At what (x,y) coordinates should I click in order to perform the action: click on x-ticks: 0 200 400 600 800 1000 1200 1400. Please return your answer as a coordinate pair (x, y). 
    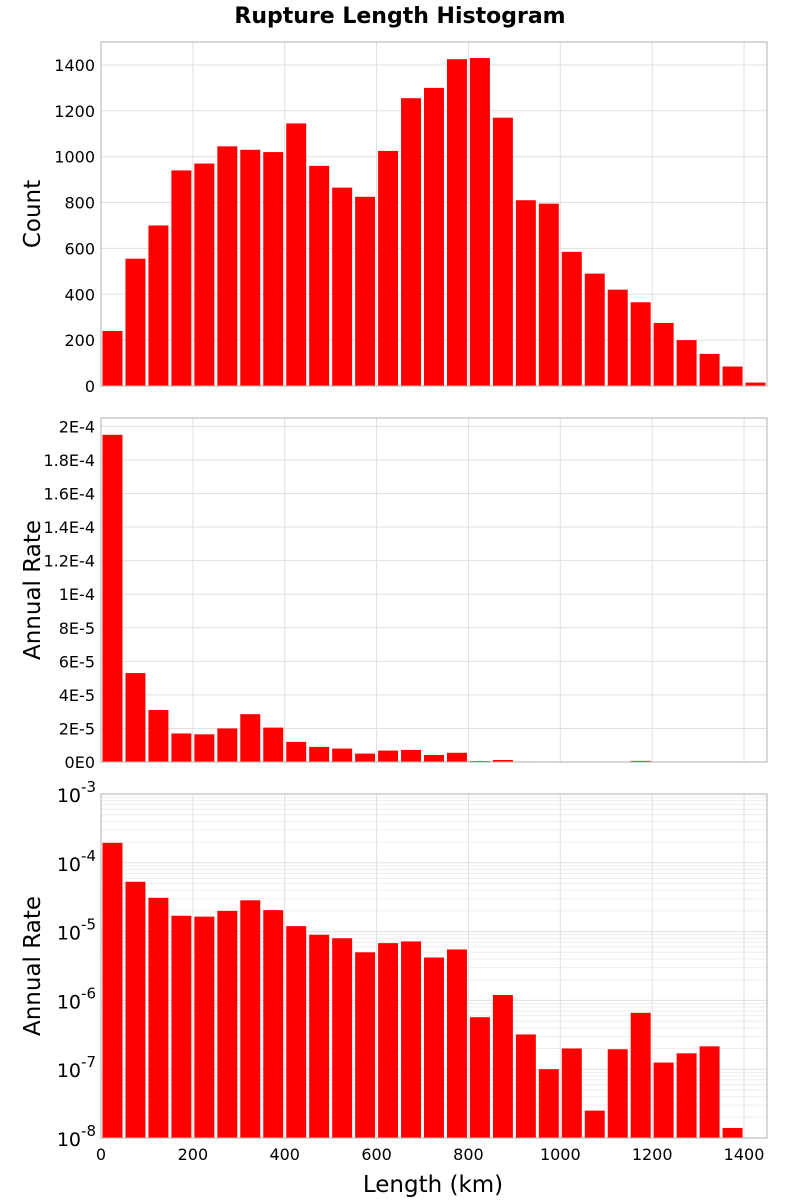
    Looking at the image, I should click on (430, 1154).